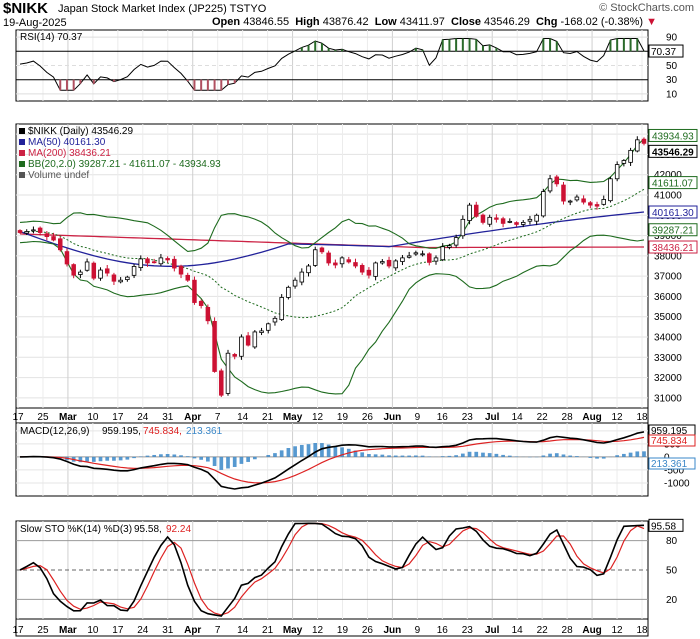 The height and width of the screenshot is (639, 700). What do you see at coordinates (168, 417) in the screenshot?
I see `x-axis-label: 31` at bounding box center [168, 417].